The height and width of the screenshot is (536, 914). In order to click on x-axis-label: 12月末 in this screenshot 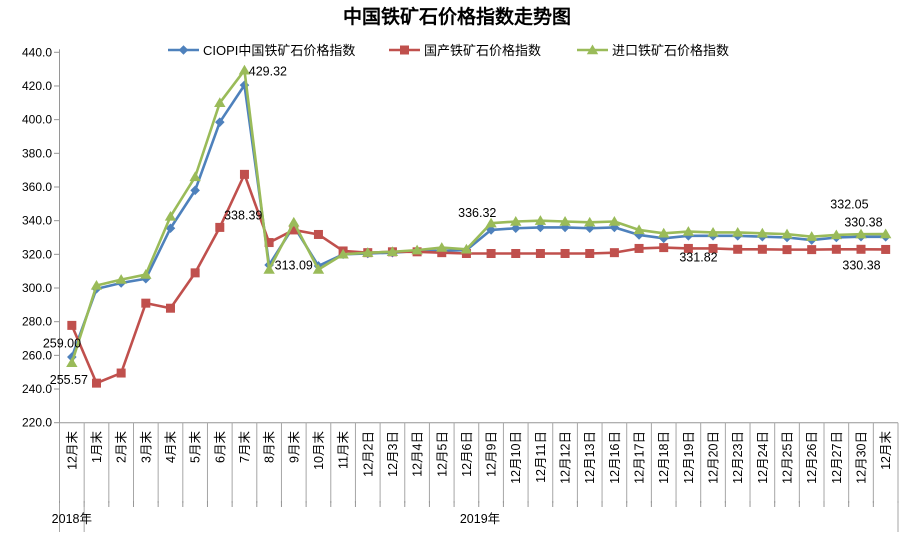, I will do `click(72, 450)`.